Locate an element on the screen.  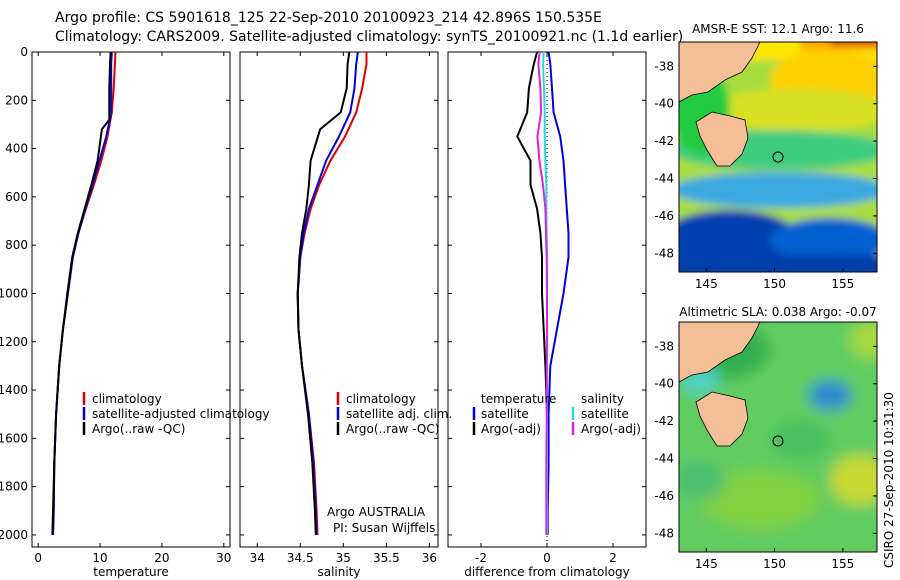
x-tick-label: 34.5 is located at coordinates (300, 558).